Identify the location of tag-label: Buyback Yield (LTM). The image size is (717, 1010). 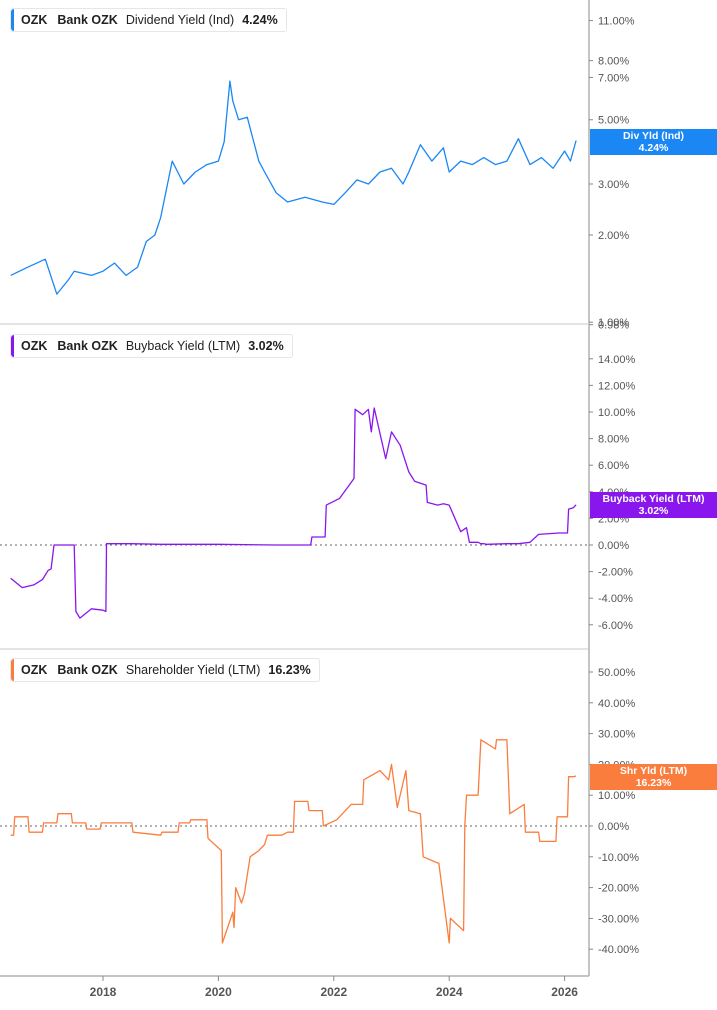
(653, 499).